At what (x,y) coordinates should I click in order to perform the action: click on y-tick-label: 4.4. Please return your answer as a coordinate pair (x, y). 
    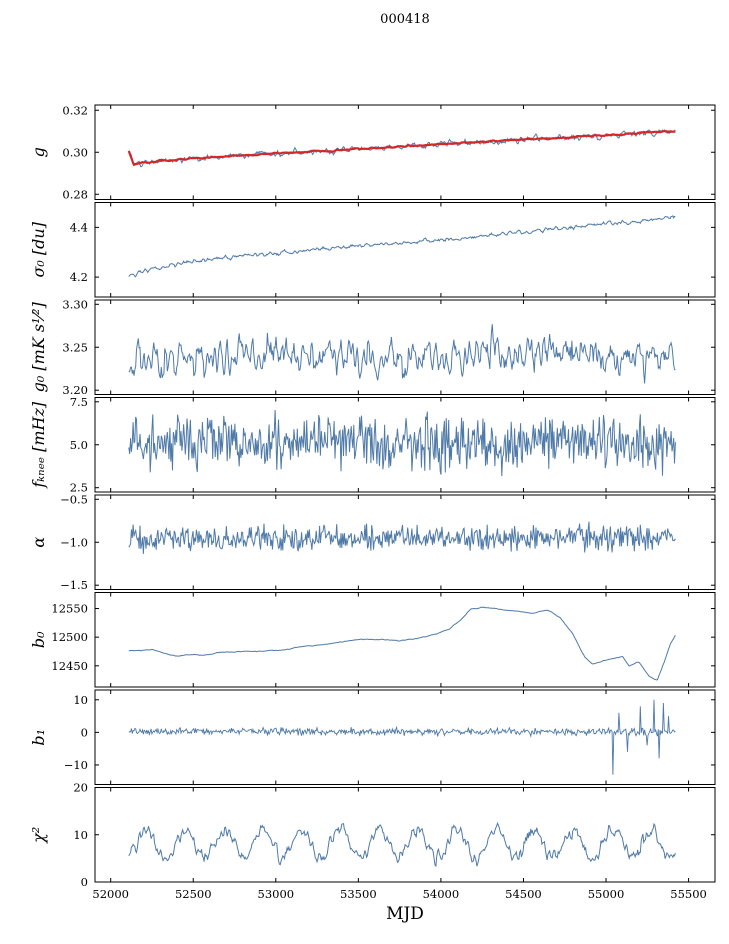
    Looking at the image, I should click on (79, 227).